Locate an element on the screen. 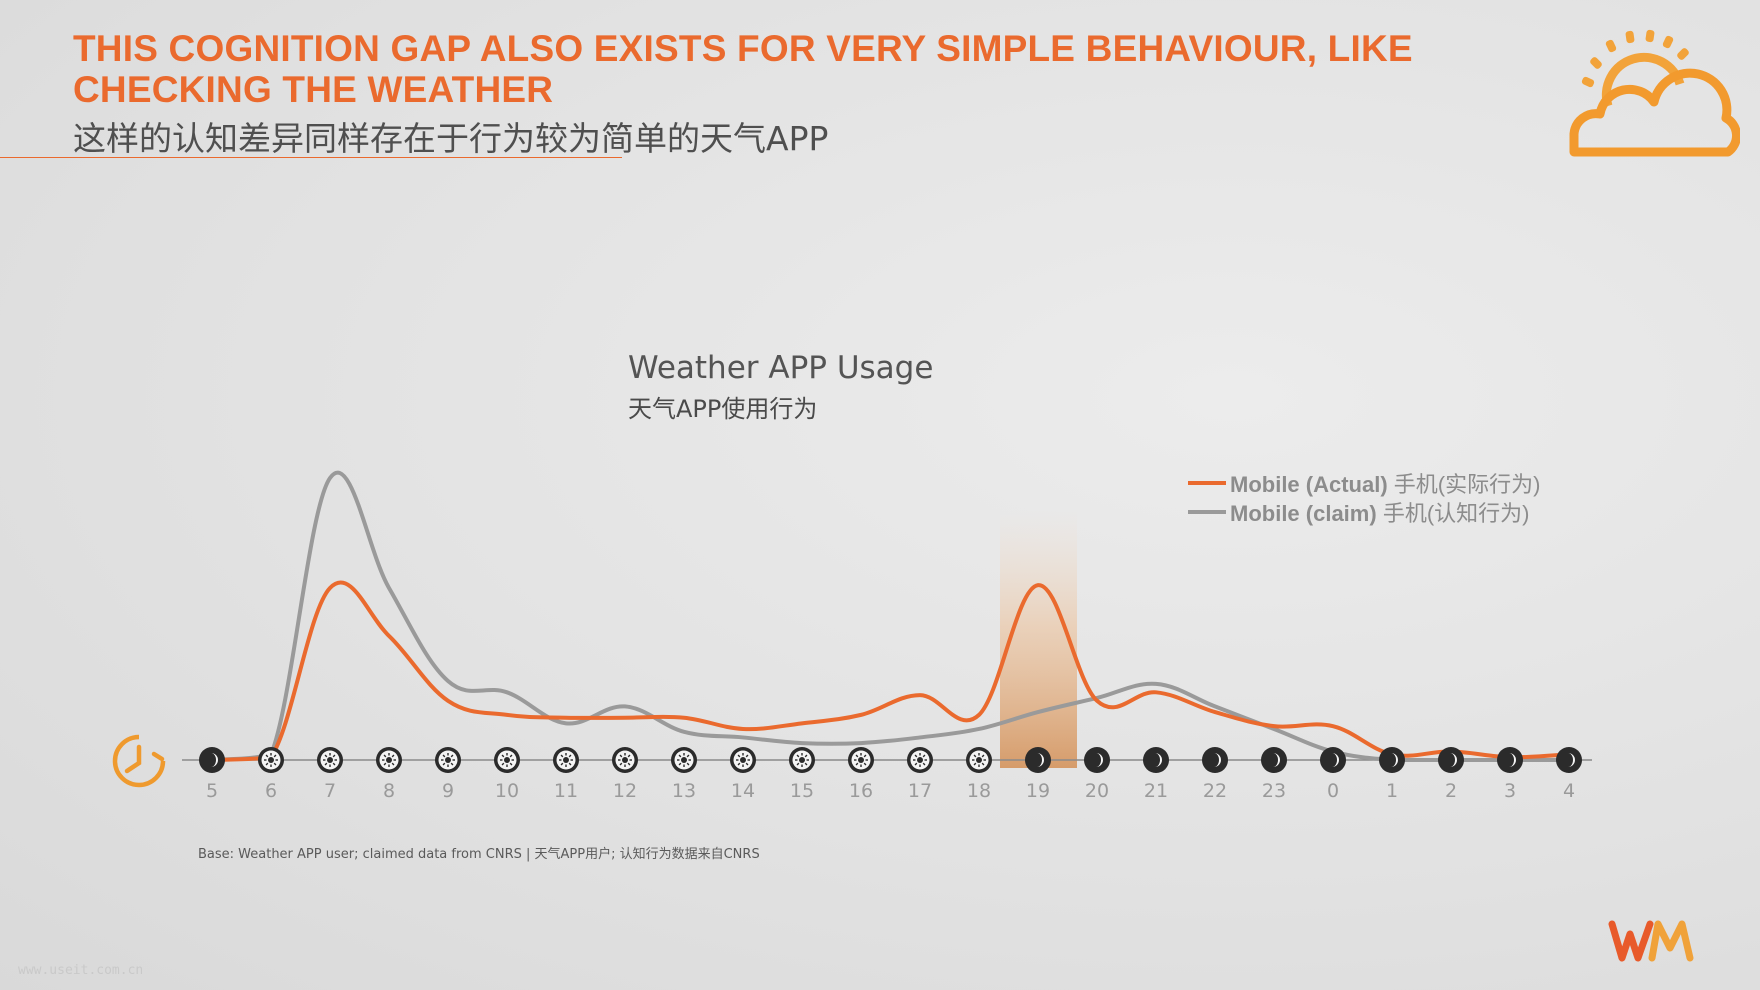 Image resolution: width=1760 pixels, height=990 pixels. x-tick-label: 3 is located at coordinates (1510, 791).